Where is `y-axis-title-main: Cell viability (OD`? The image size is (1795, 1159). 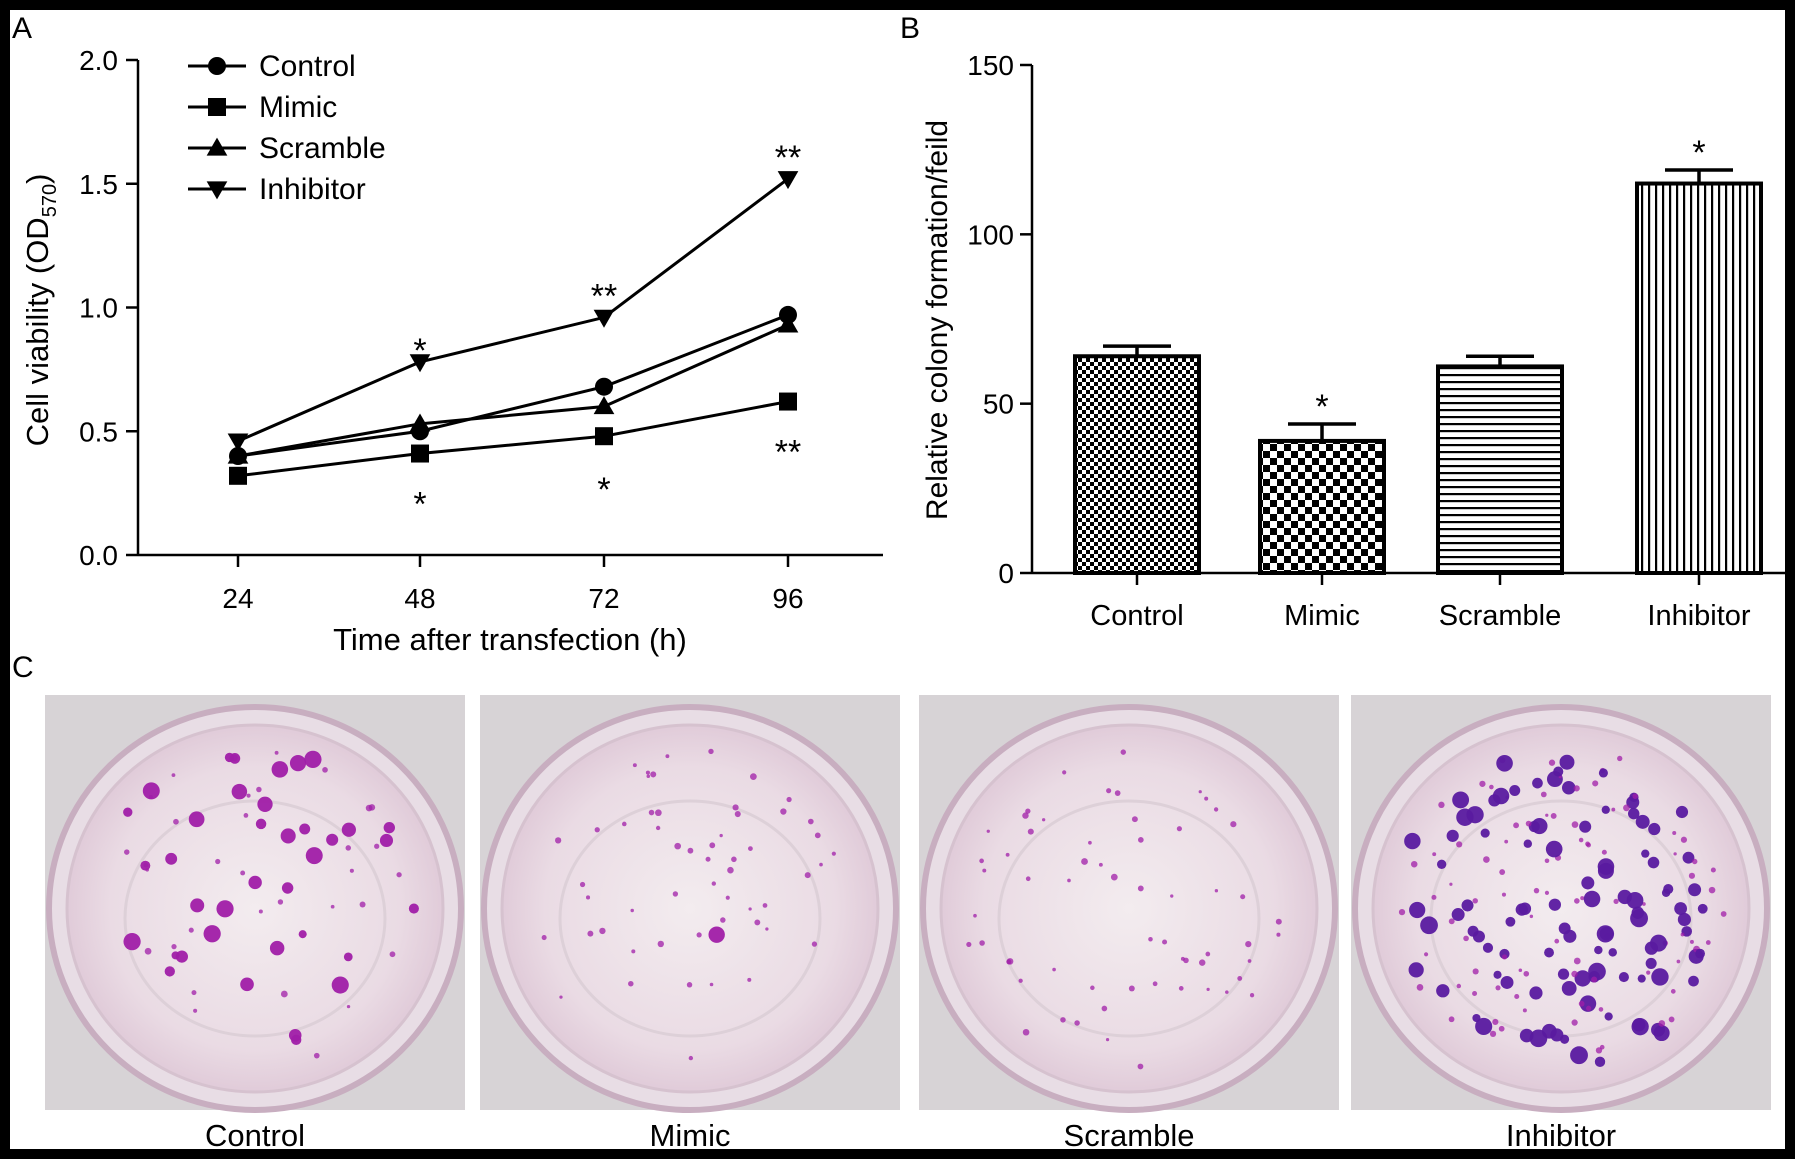 y-axis-title-main: Cell viability (OD is located at coordinates (37, 331).